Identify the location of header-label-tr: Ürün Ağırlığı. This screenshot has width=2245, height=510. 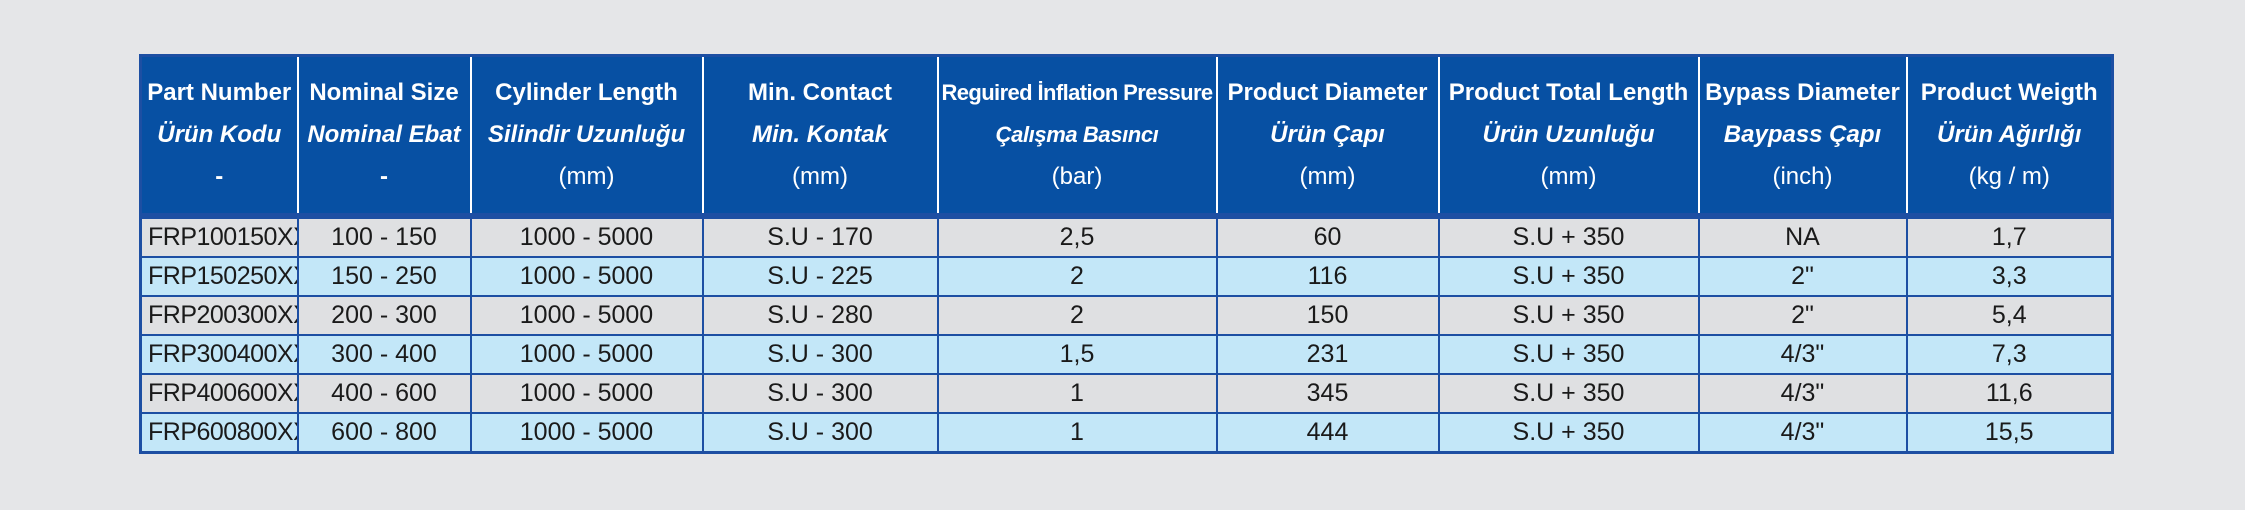
(2009, 134).